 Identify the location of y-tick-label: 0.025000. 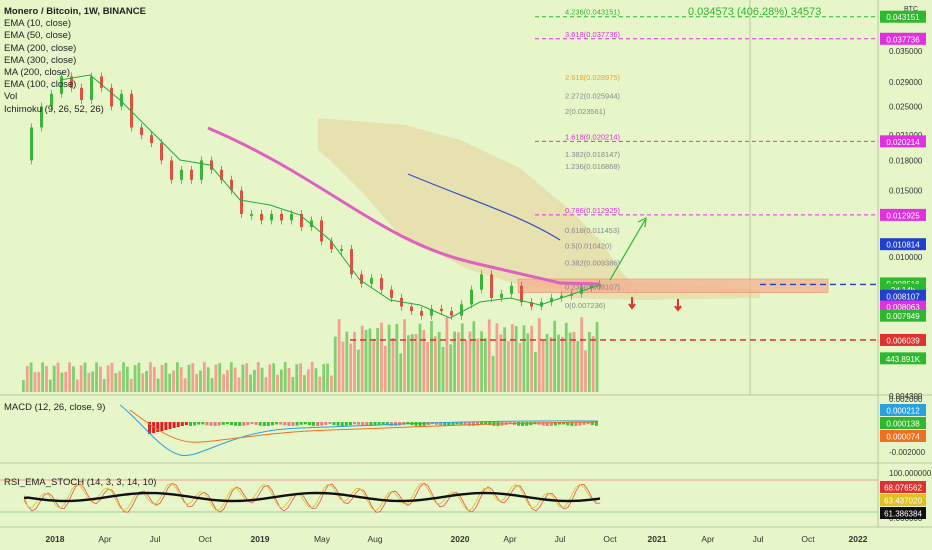
(906, 106).